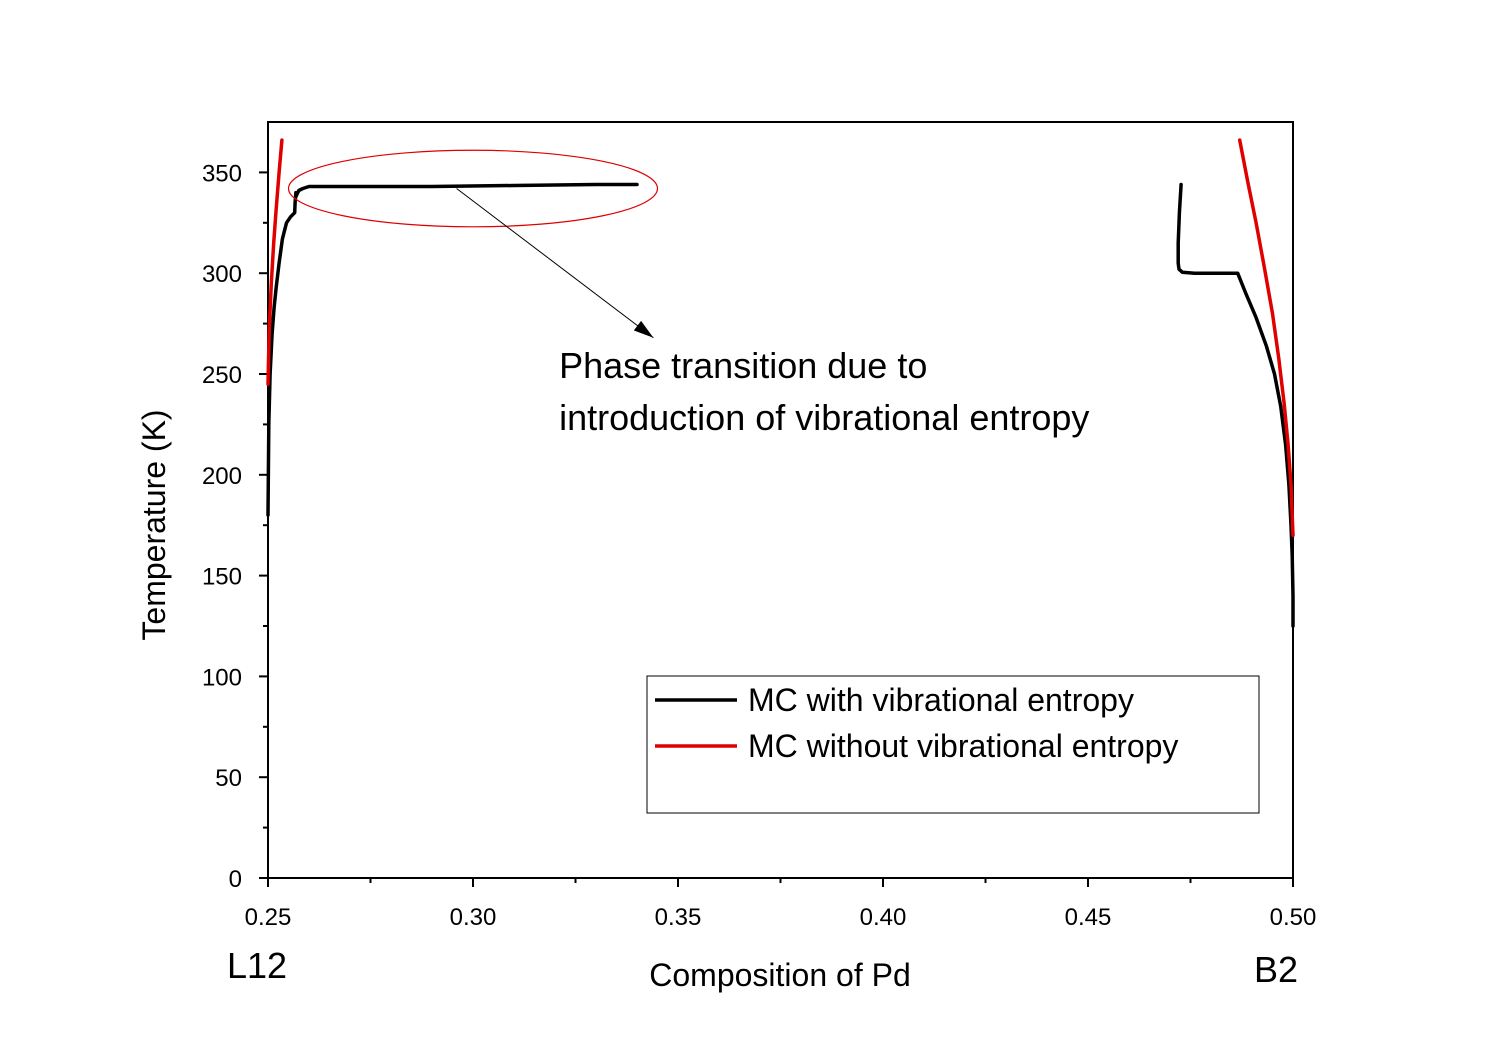 The height and width of the screenshot is (1053, 1500). I want to click on y-tick-label-1: 50, so click(228, 778).